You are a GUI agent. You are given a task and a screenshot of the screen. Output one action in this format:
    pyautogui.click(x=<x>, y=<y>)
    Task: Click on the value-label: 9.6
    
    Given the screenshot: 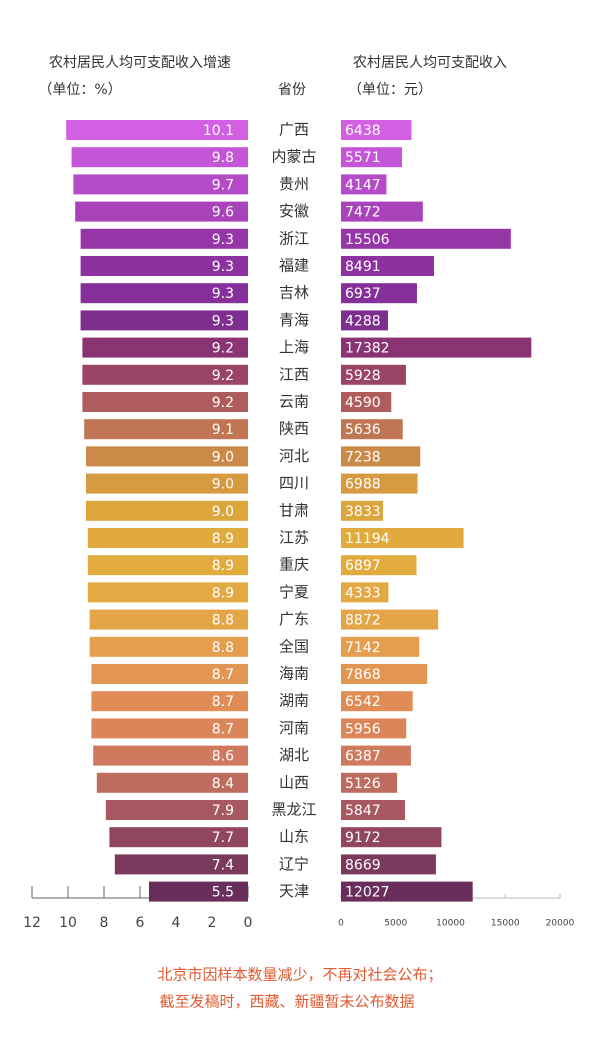 What is the action you would take?
    pyautogui.click(x=223, y=213)
    